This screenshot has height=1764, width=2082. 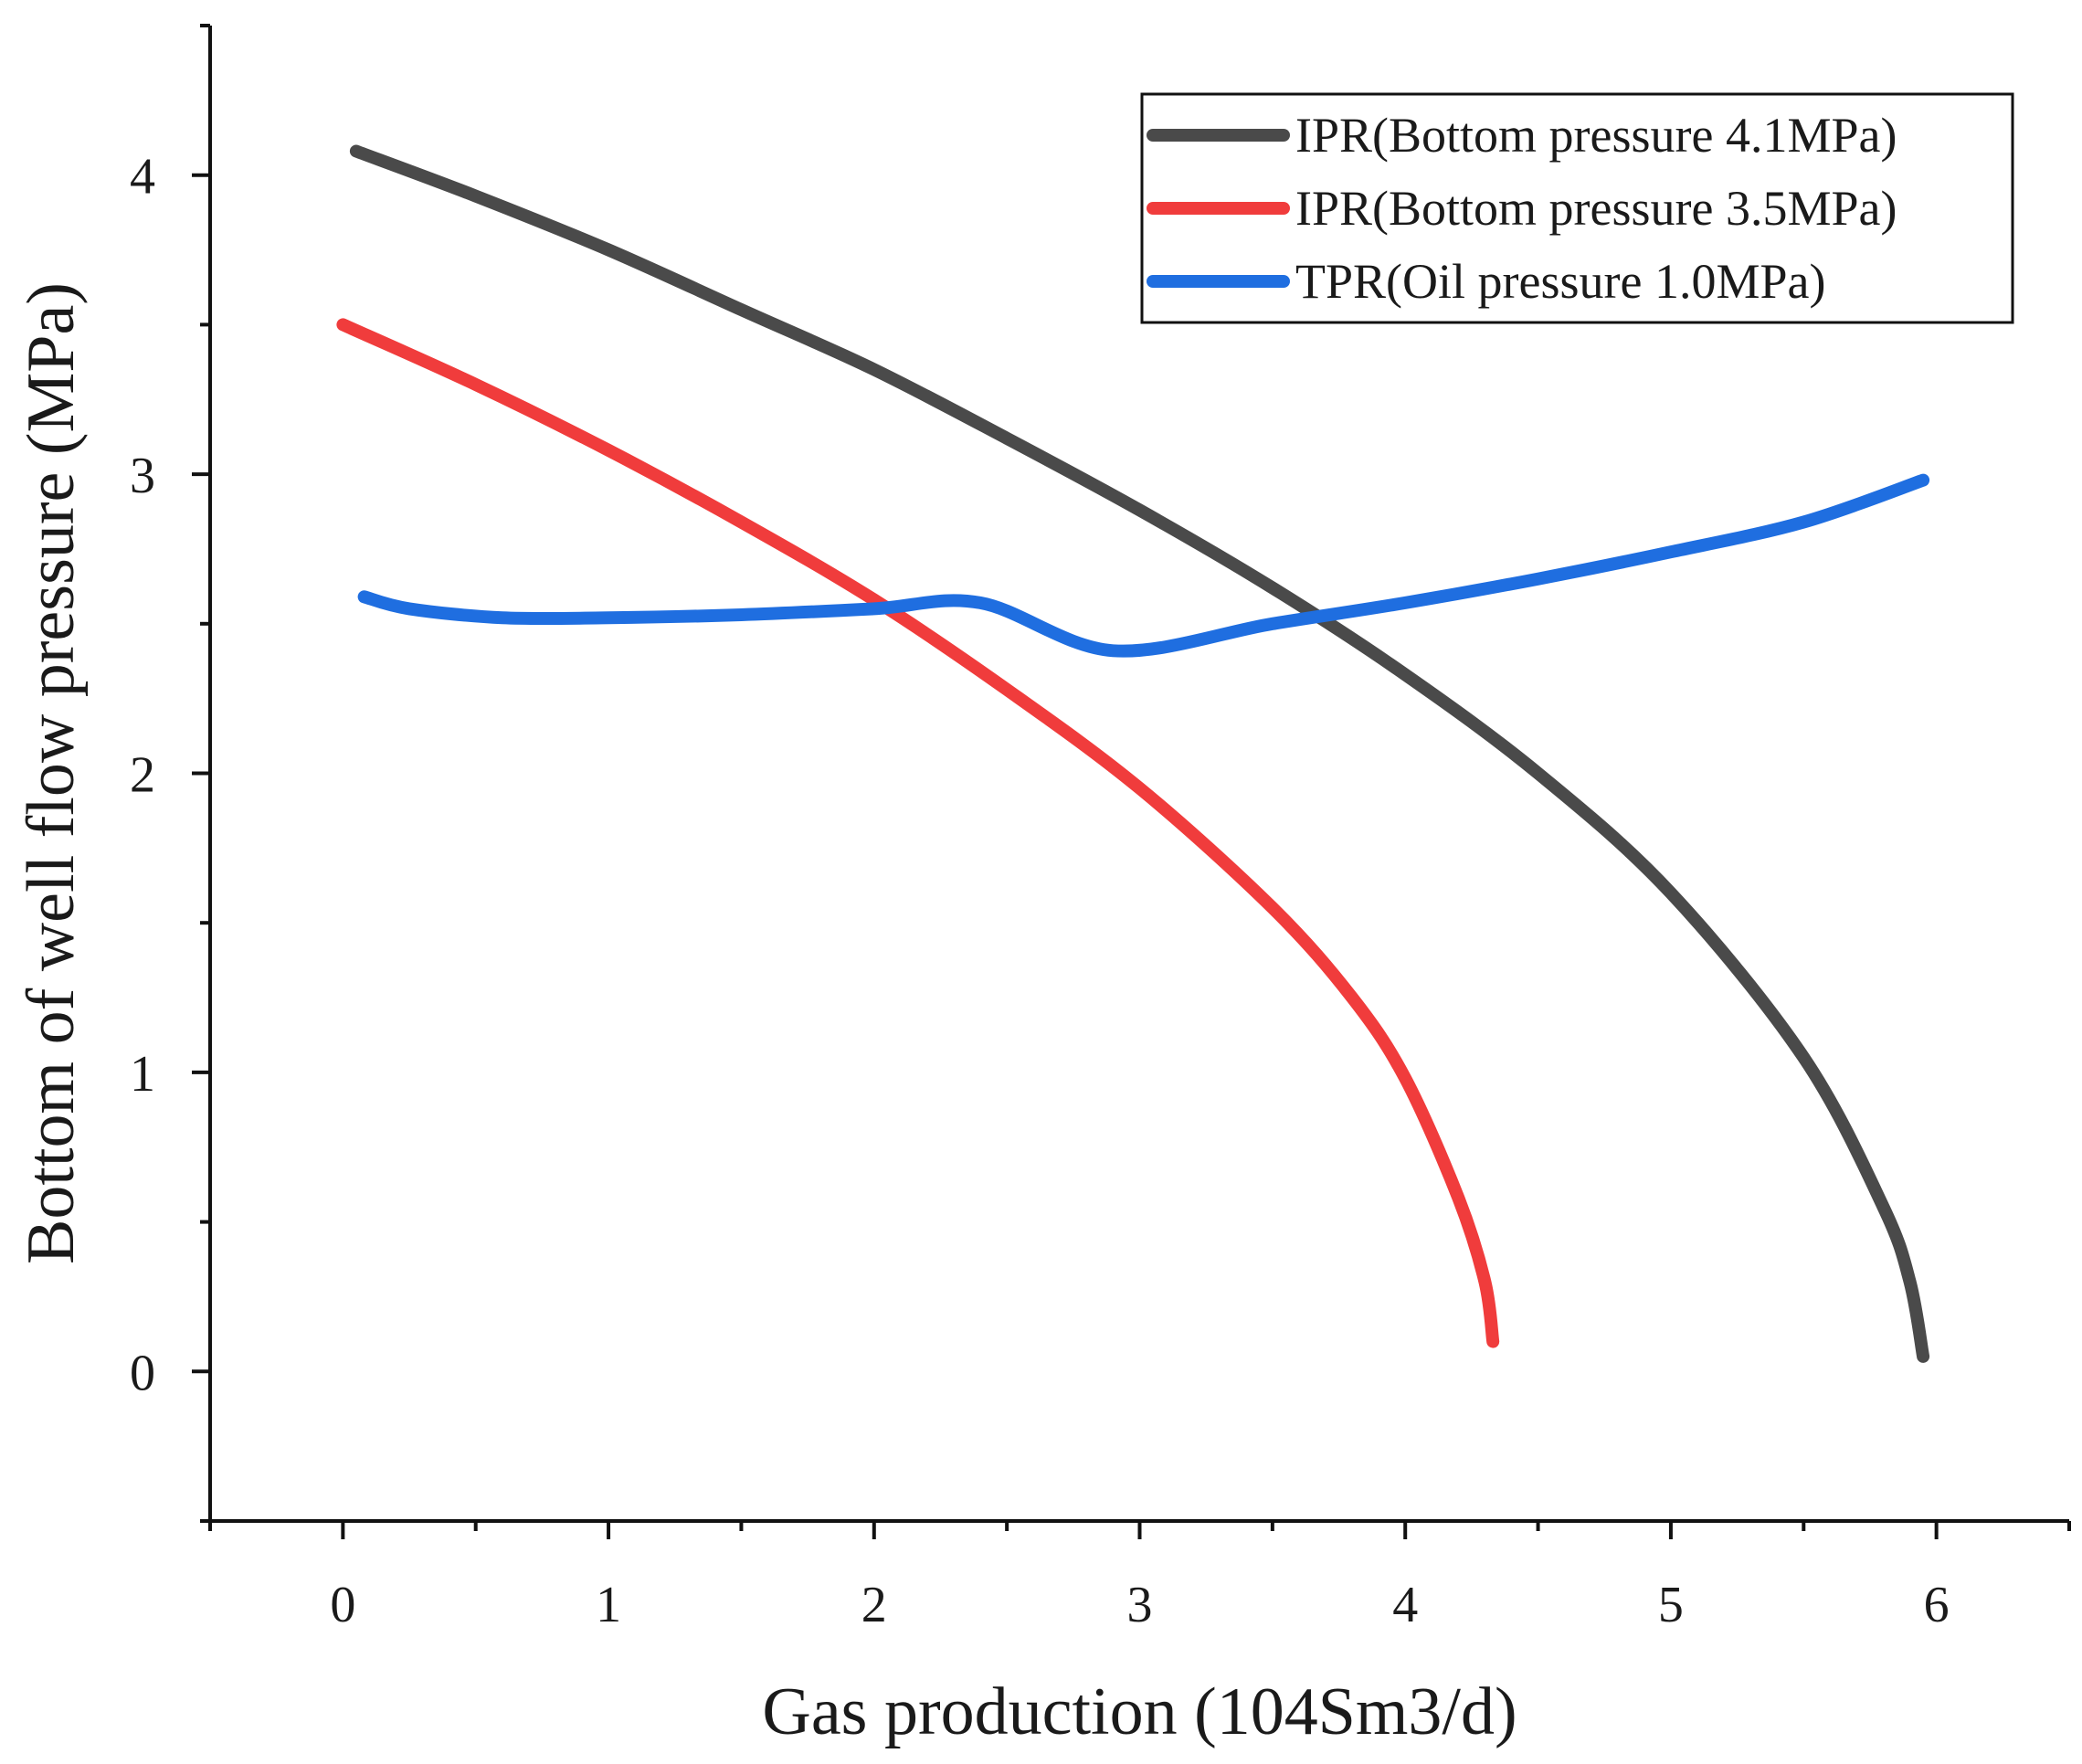 I want to click on x-tick-label: 0, so click(x=342, y=1605).